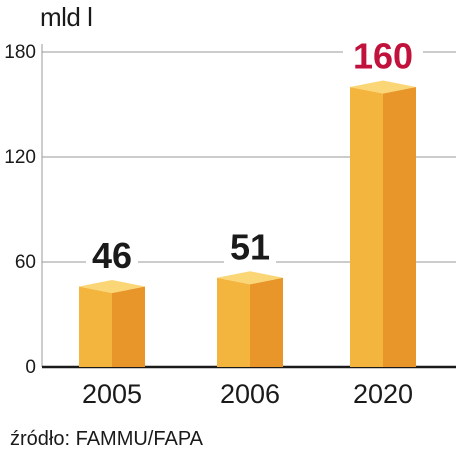 This screenshot has height=457, width=461. Describe the element at coordinates (20, 210) in the screenshot. I see `y-tick-labels: 0 60 120 180` at that location.